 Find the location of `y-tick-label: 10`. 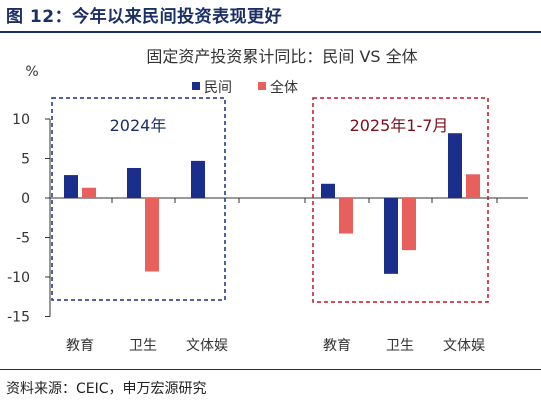

y-tick-label: 10 is located at coordinates (21, 120).